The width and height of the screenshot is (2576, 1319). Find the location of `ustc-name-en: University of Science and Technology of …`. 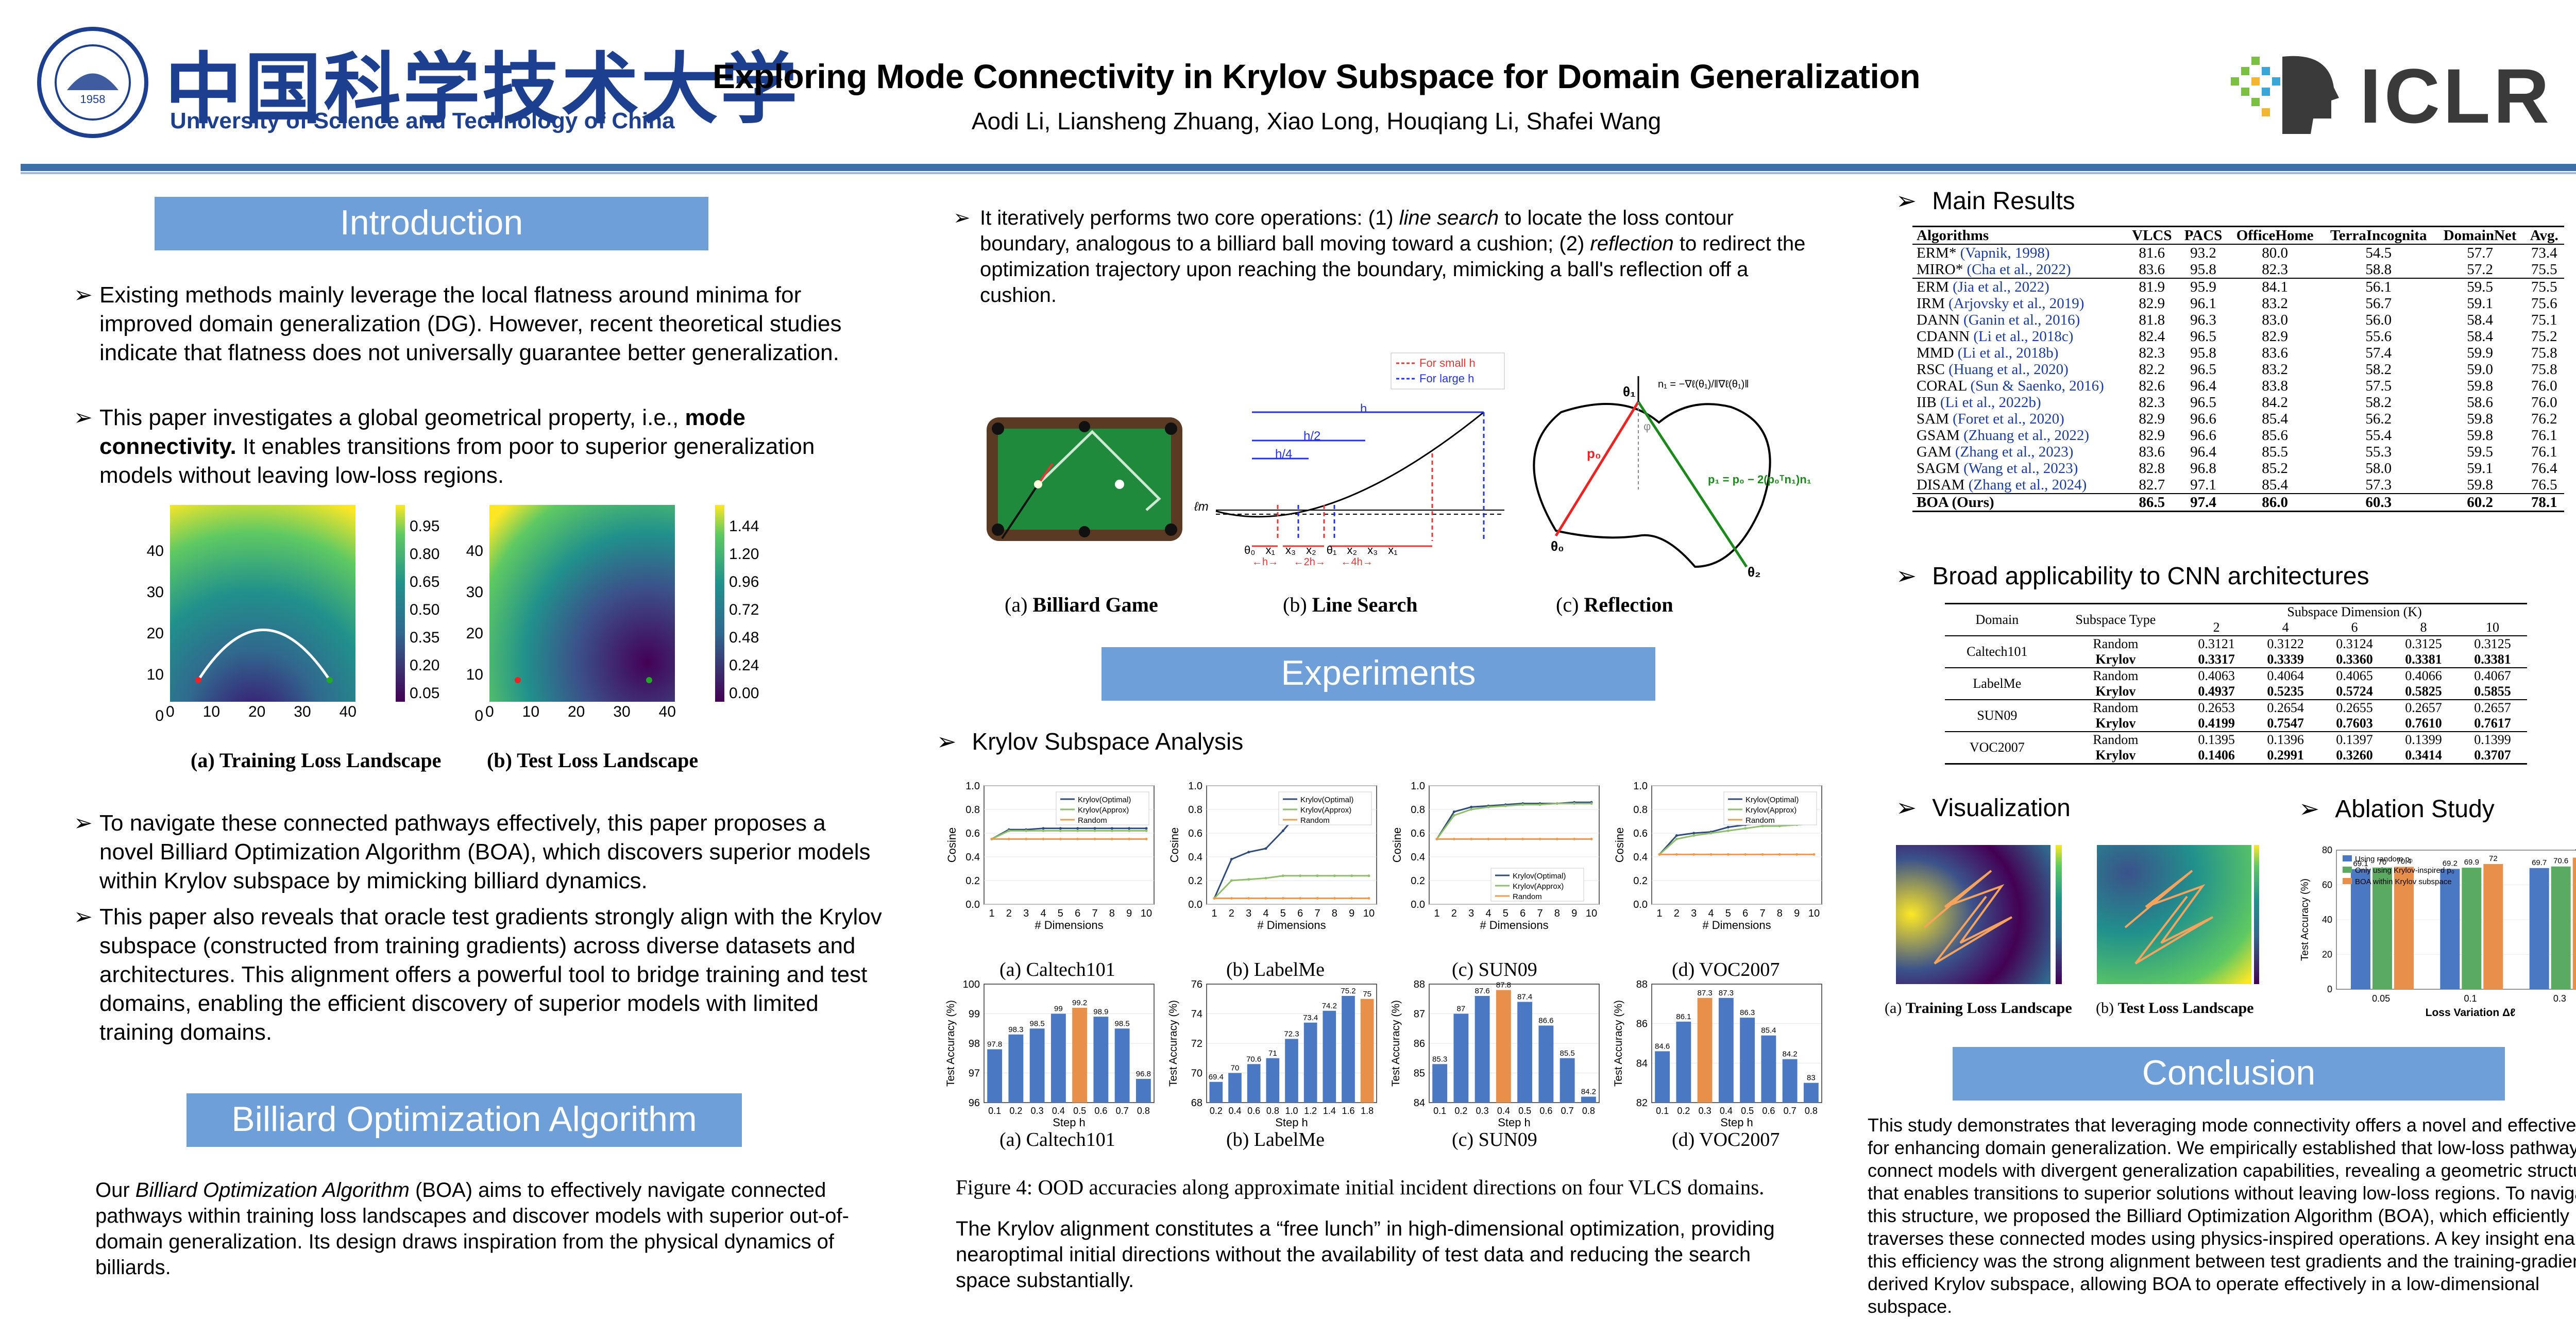

ustc-name-en: University of Science and Technology of … is located at coordinates (422, 120).